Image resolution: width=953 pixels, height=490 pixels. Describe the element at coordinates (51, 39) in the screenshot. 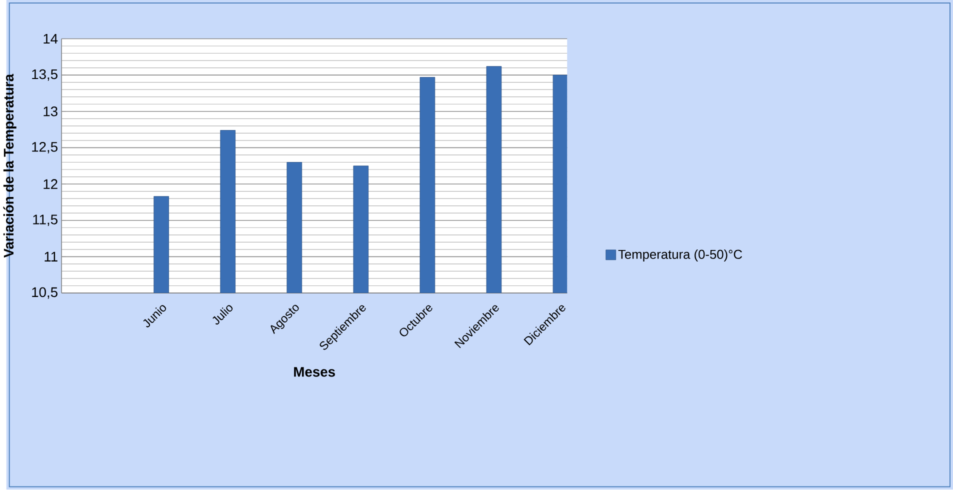

I see `y-tick-label: 14` at that location.